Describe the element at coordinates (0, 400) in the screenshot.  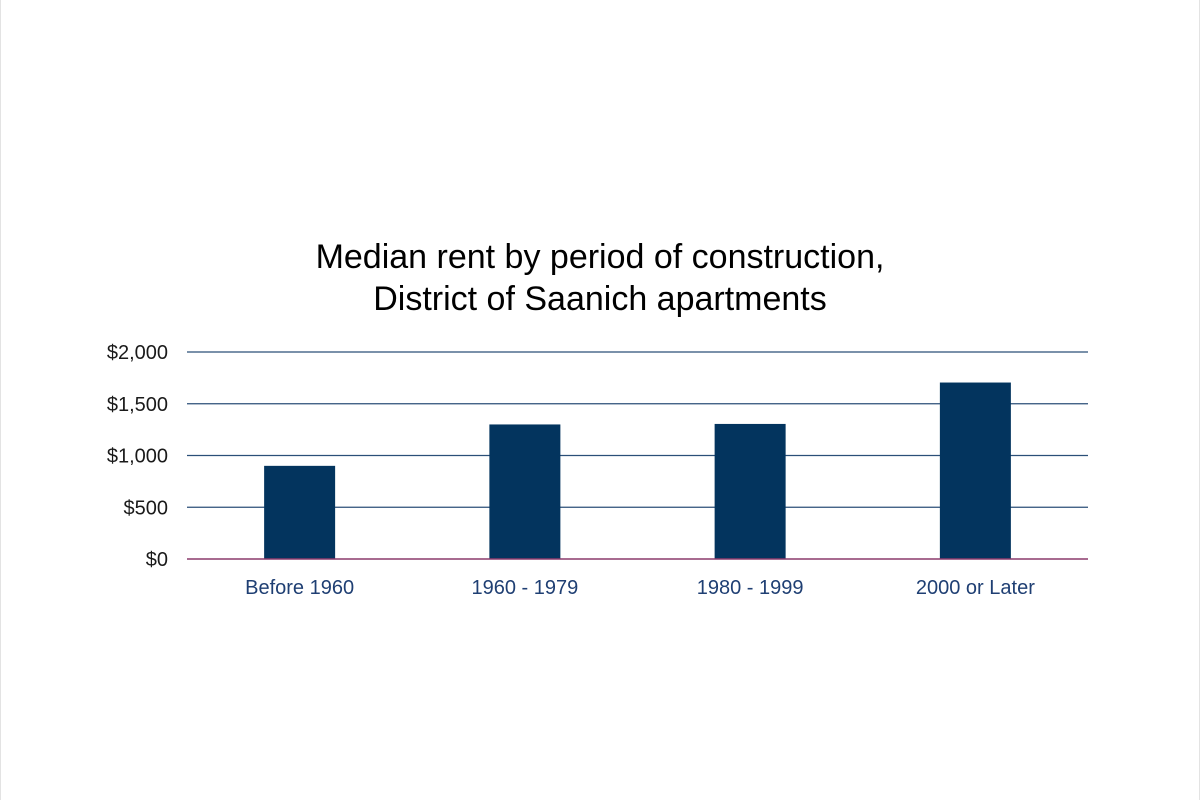
I see `frame-left-border` at that location.